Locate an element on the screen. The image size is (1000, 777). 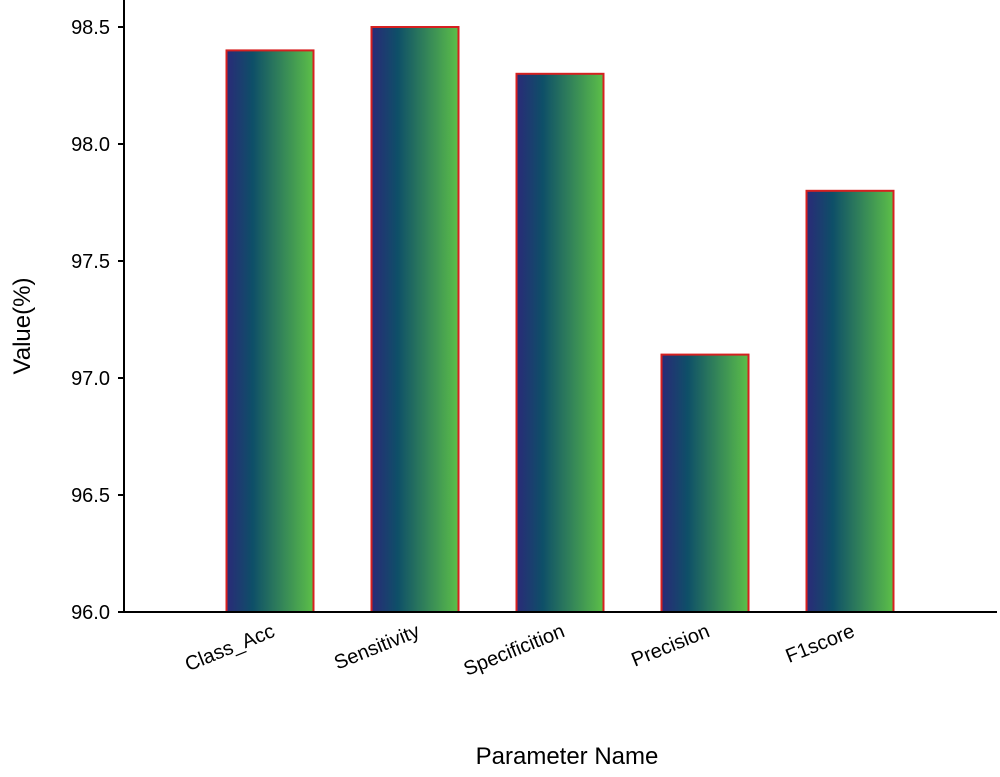
y-tick-label: 97.0 is located at coordinates (90, 379).